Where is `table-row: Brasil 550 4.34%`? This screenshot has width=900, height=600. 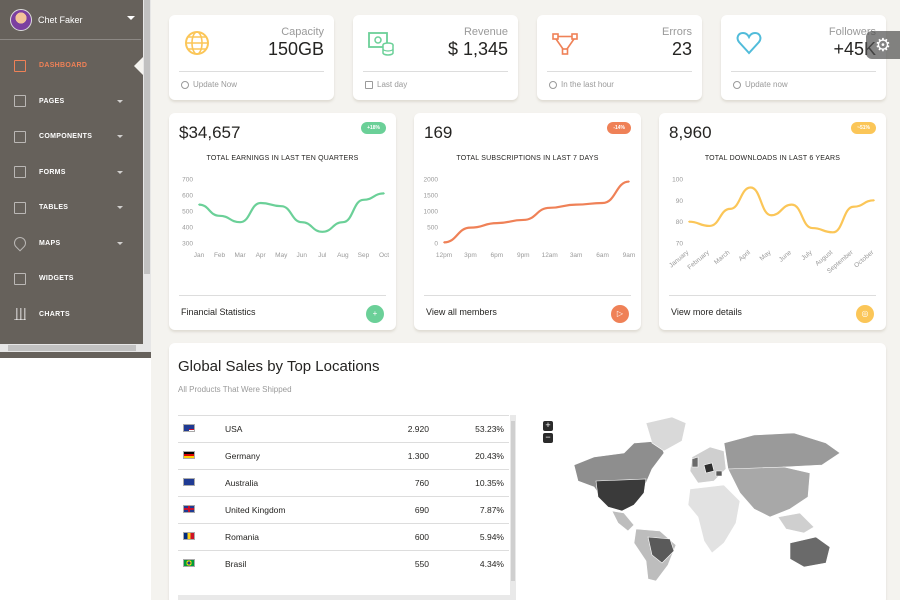
table-row: Brasil 550 4.34% is located at coordinates (343, 564).